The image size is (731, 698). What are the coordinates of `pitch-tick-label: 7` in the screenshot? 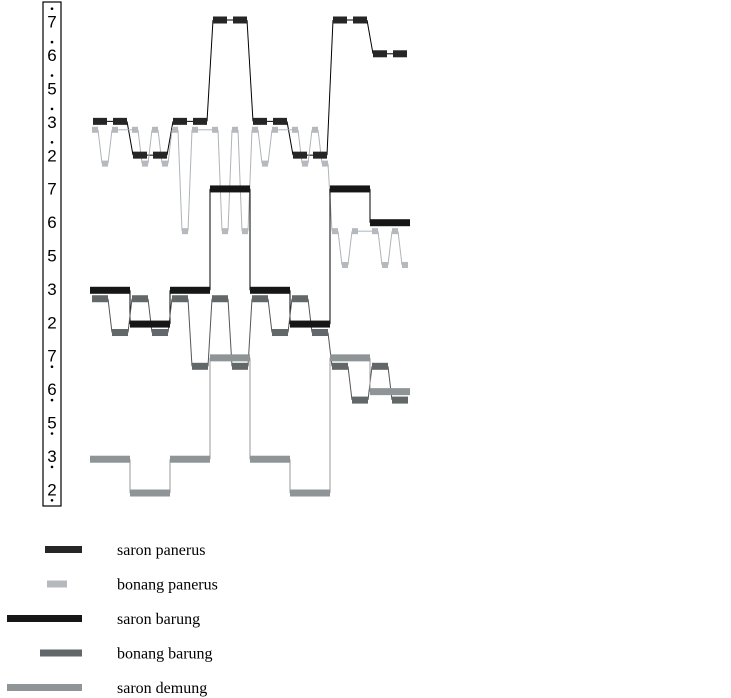 It's located at (51, 22).